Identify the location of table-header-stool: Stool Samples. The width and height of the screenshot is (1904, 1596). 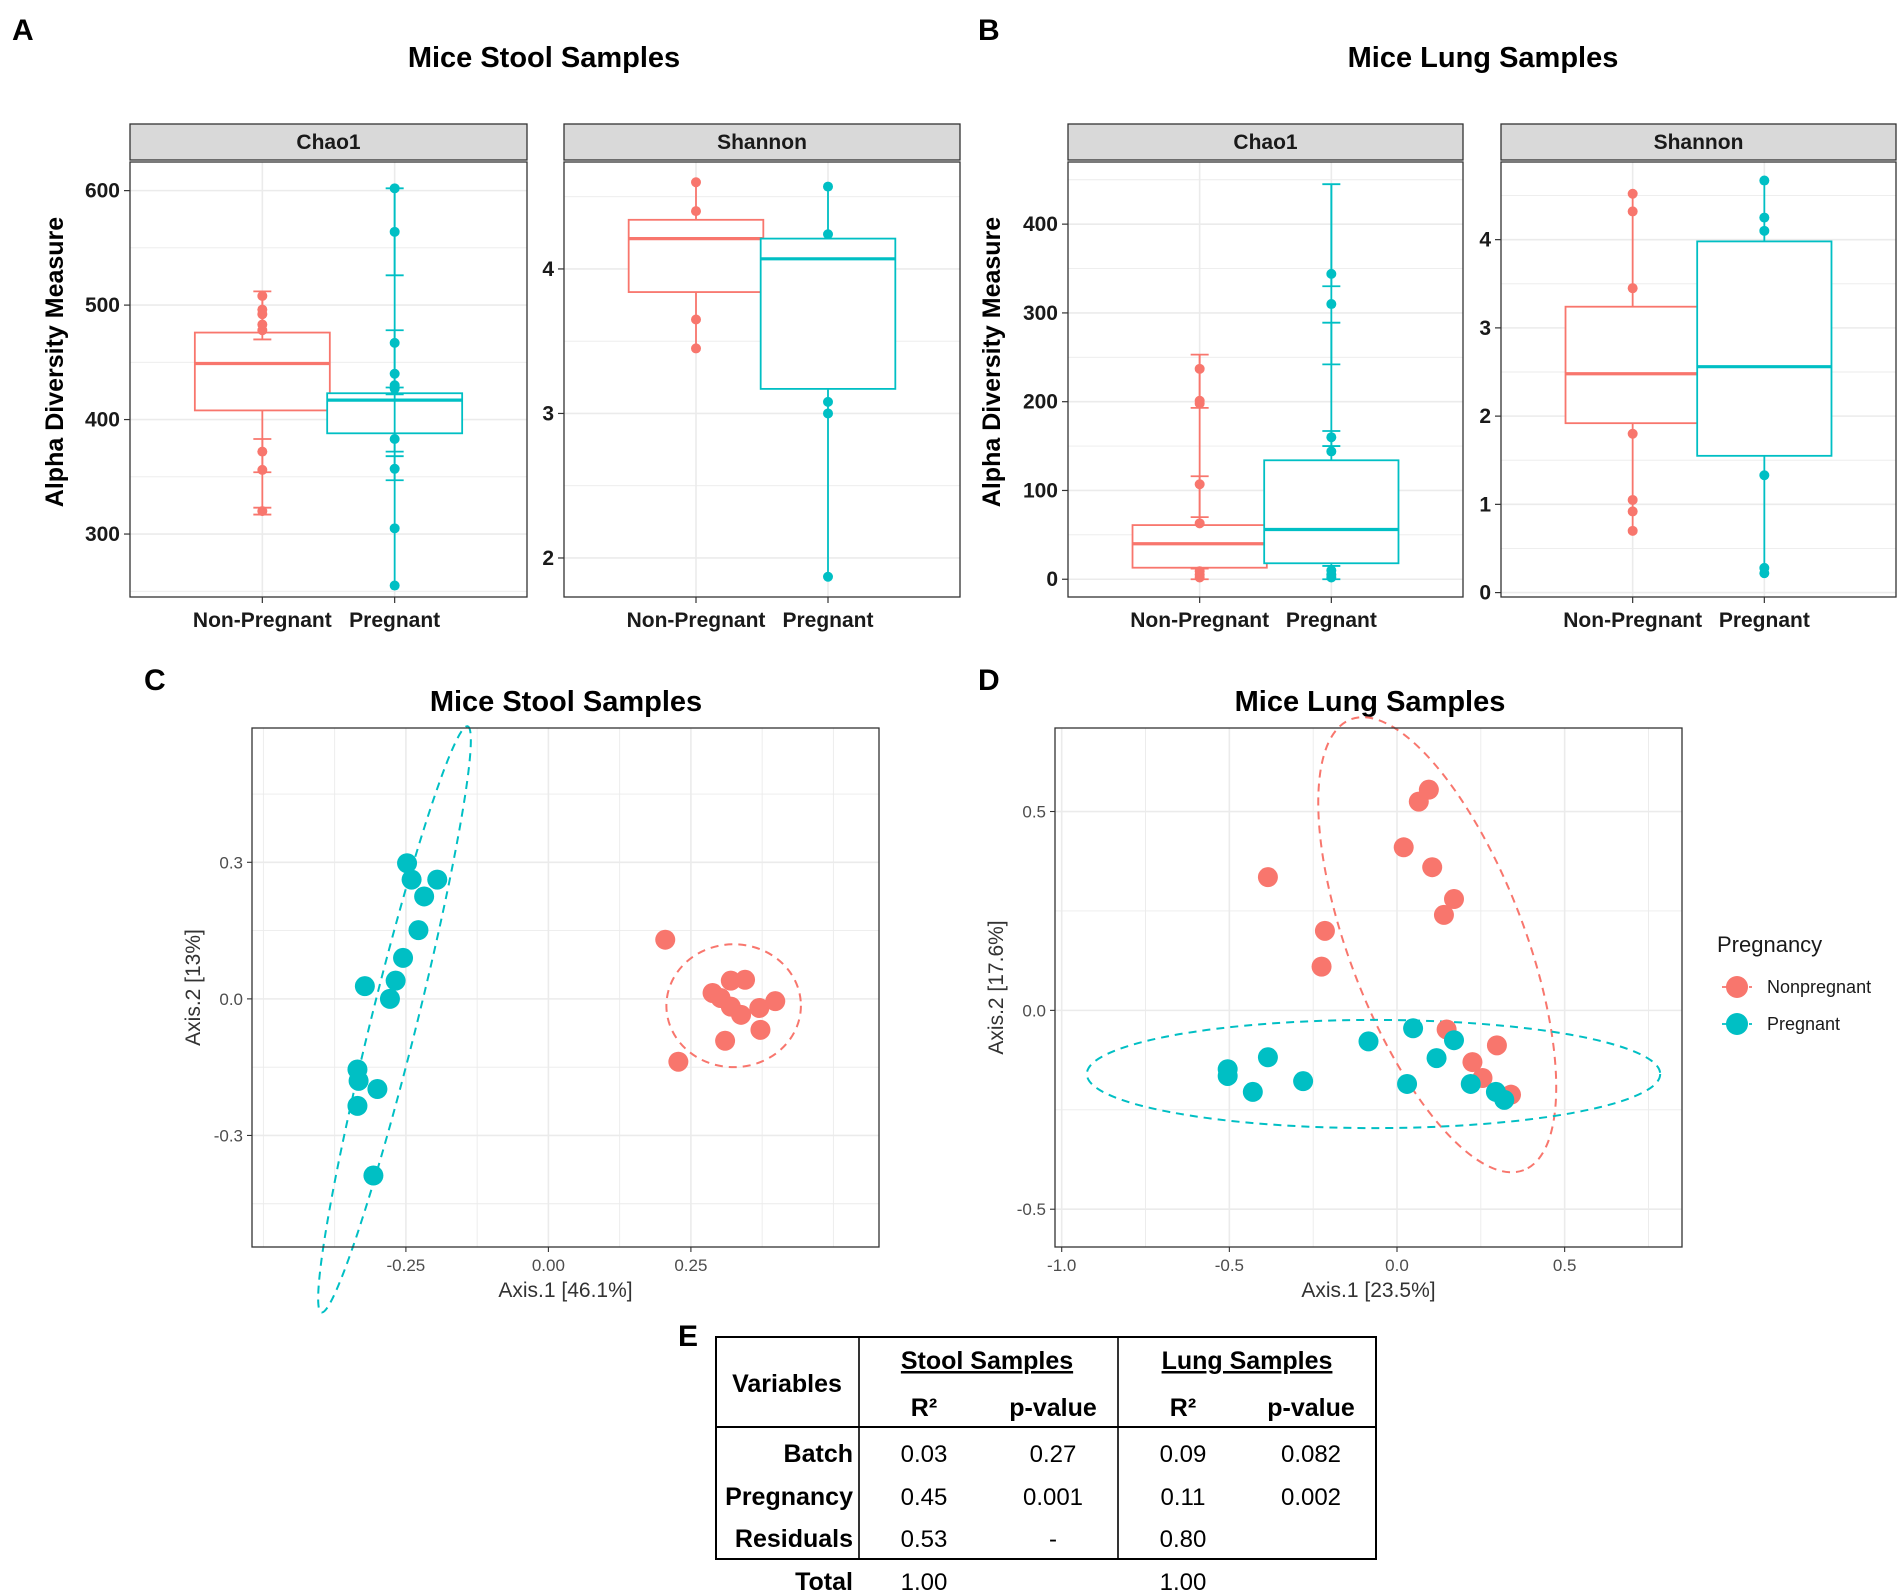
(987, 1361).